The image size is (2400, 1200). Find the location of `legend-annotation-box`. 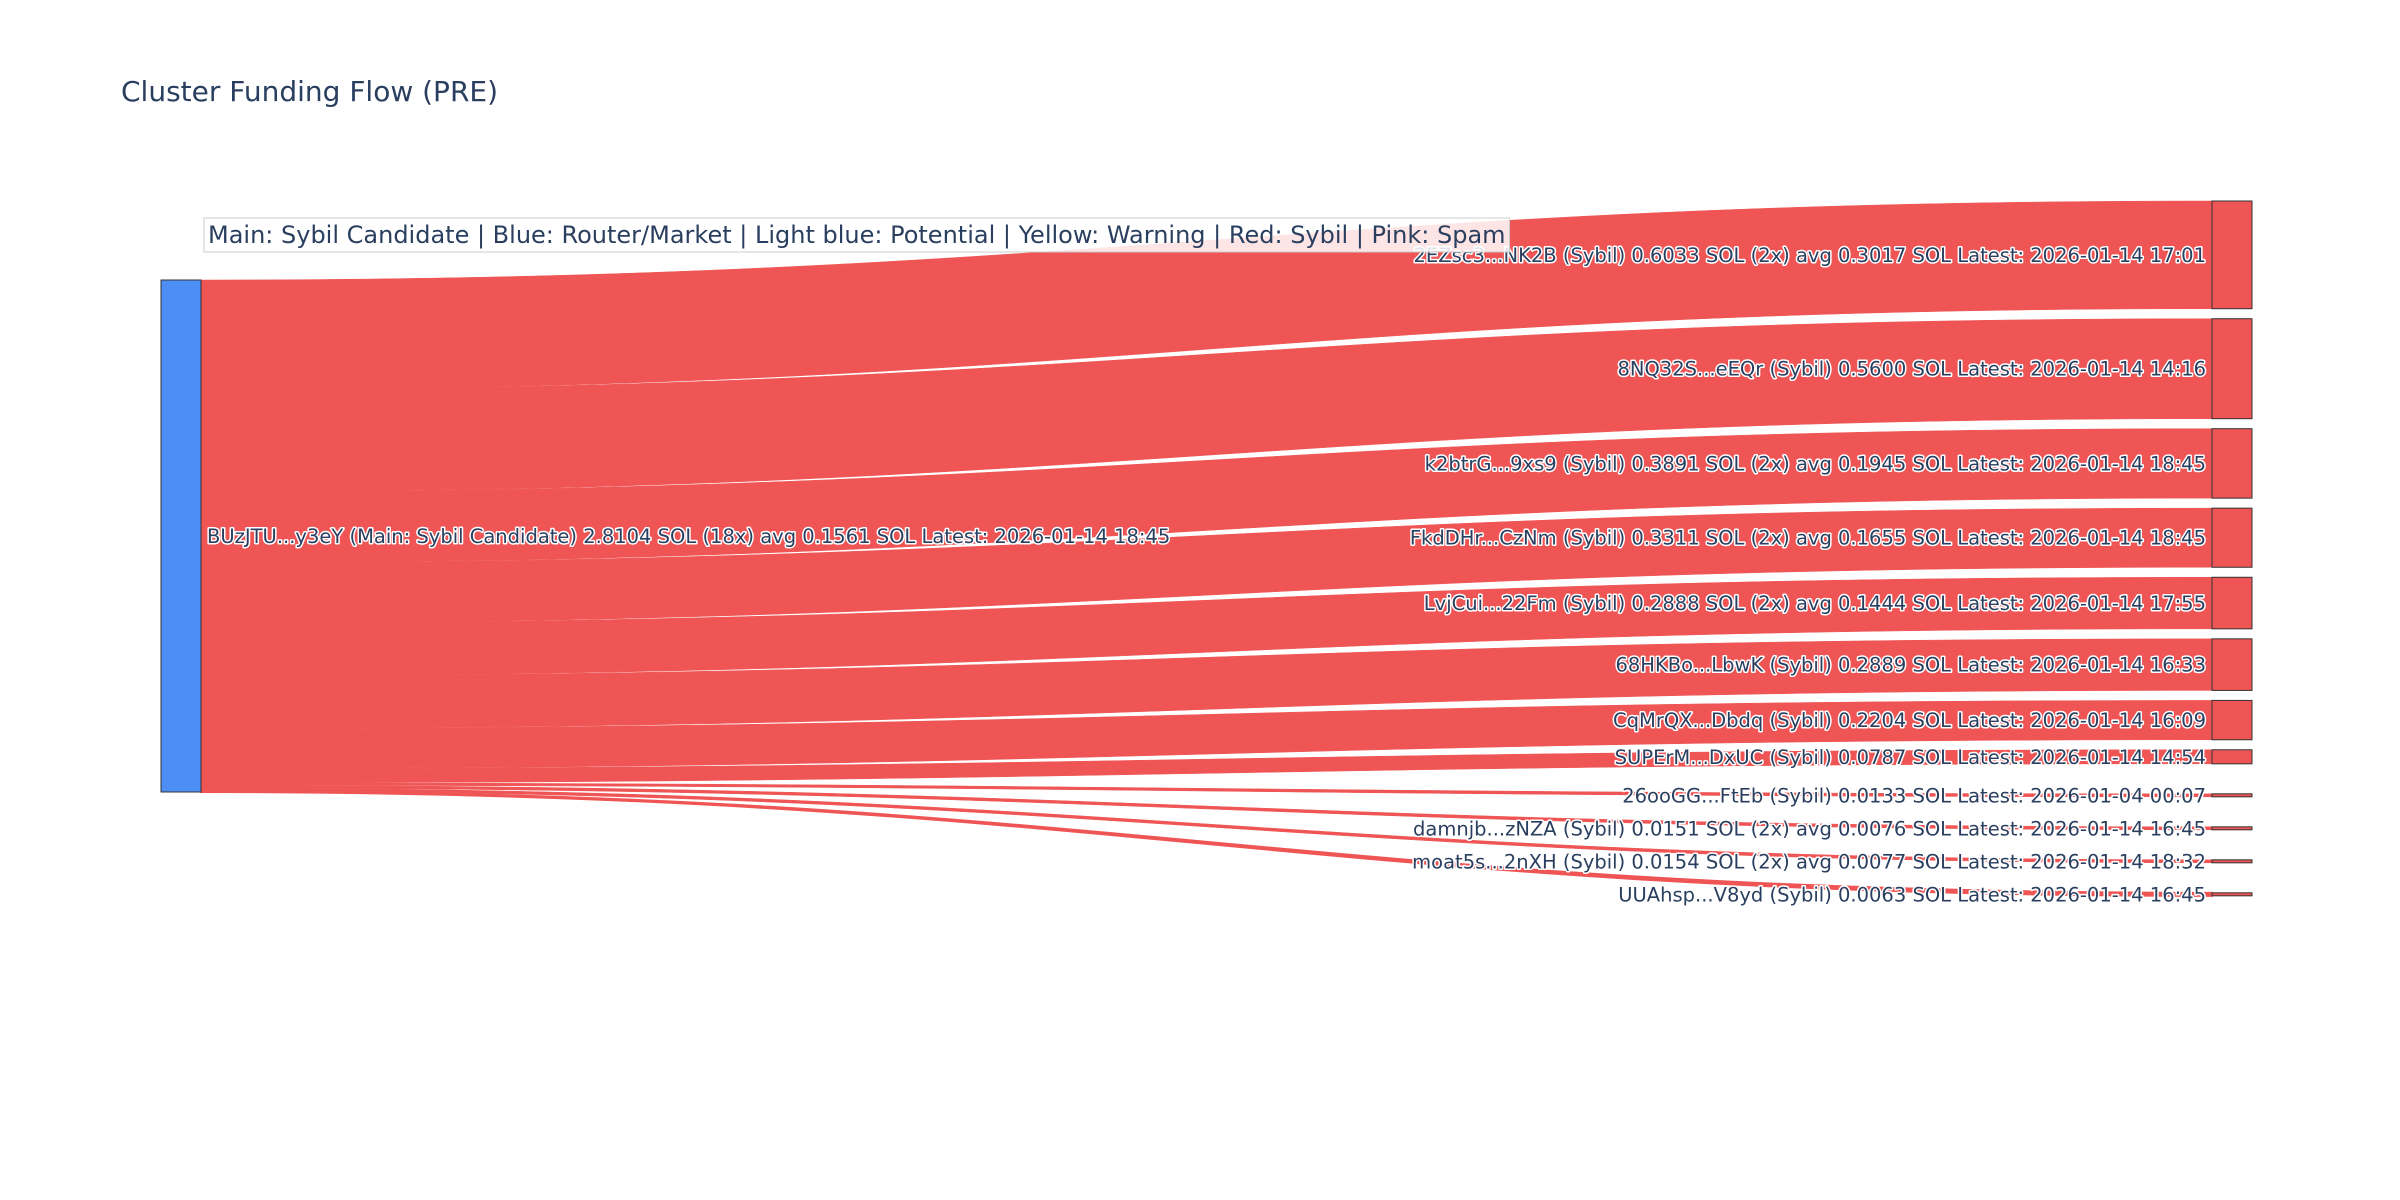

legend-annotation-box is located at coordinates (857, 235).